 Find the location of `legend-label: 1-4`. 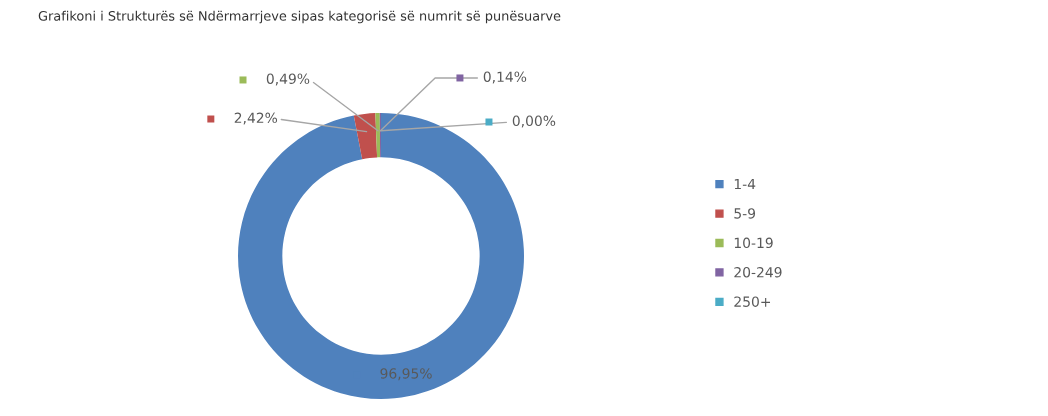

legend-label: 1-4 is located at coordinates (745, 184).